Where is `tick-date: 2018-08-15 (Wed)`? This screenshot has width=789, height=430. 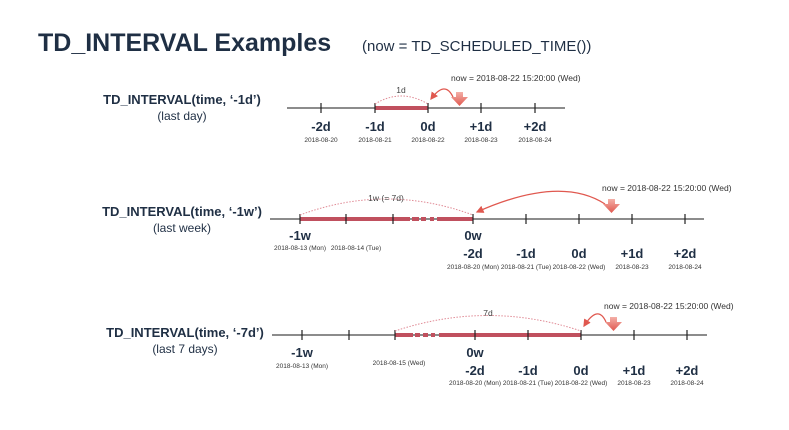
tick-date: 2018-08-15 (Wed) is located at coordinates (399, 363).